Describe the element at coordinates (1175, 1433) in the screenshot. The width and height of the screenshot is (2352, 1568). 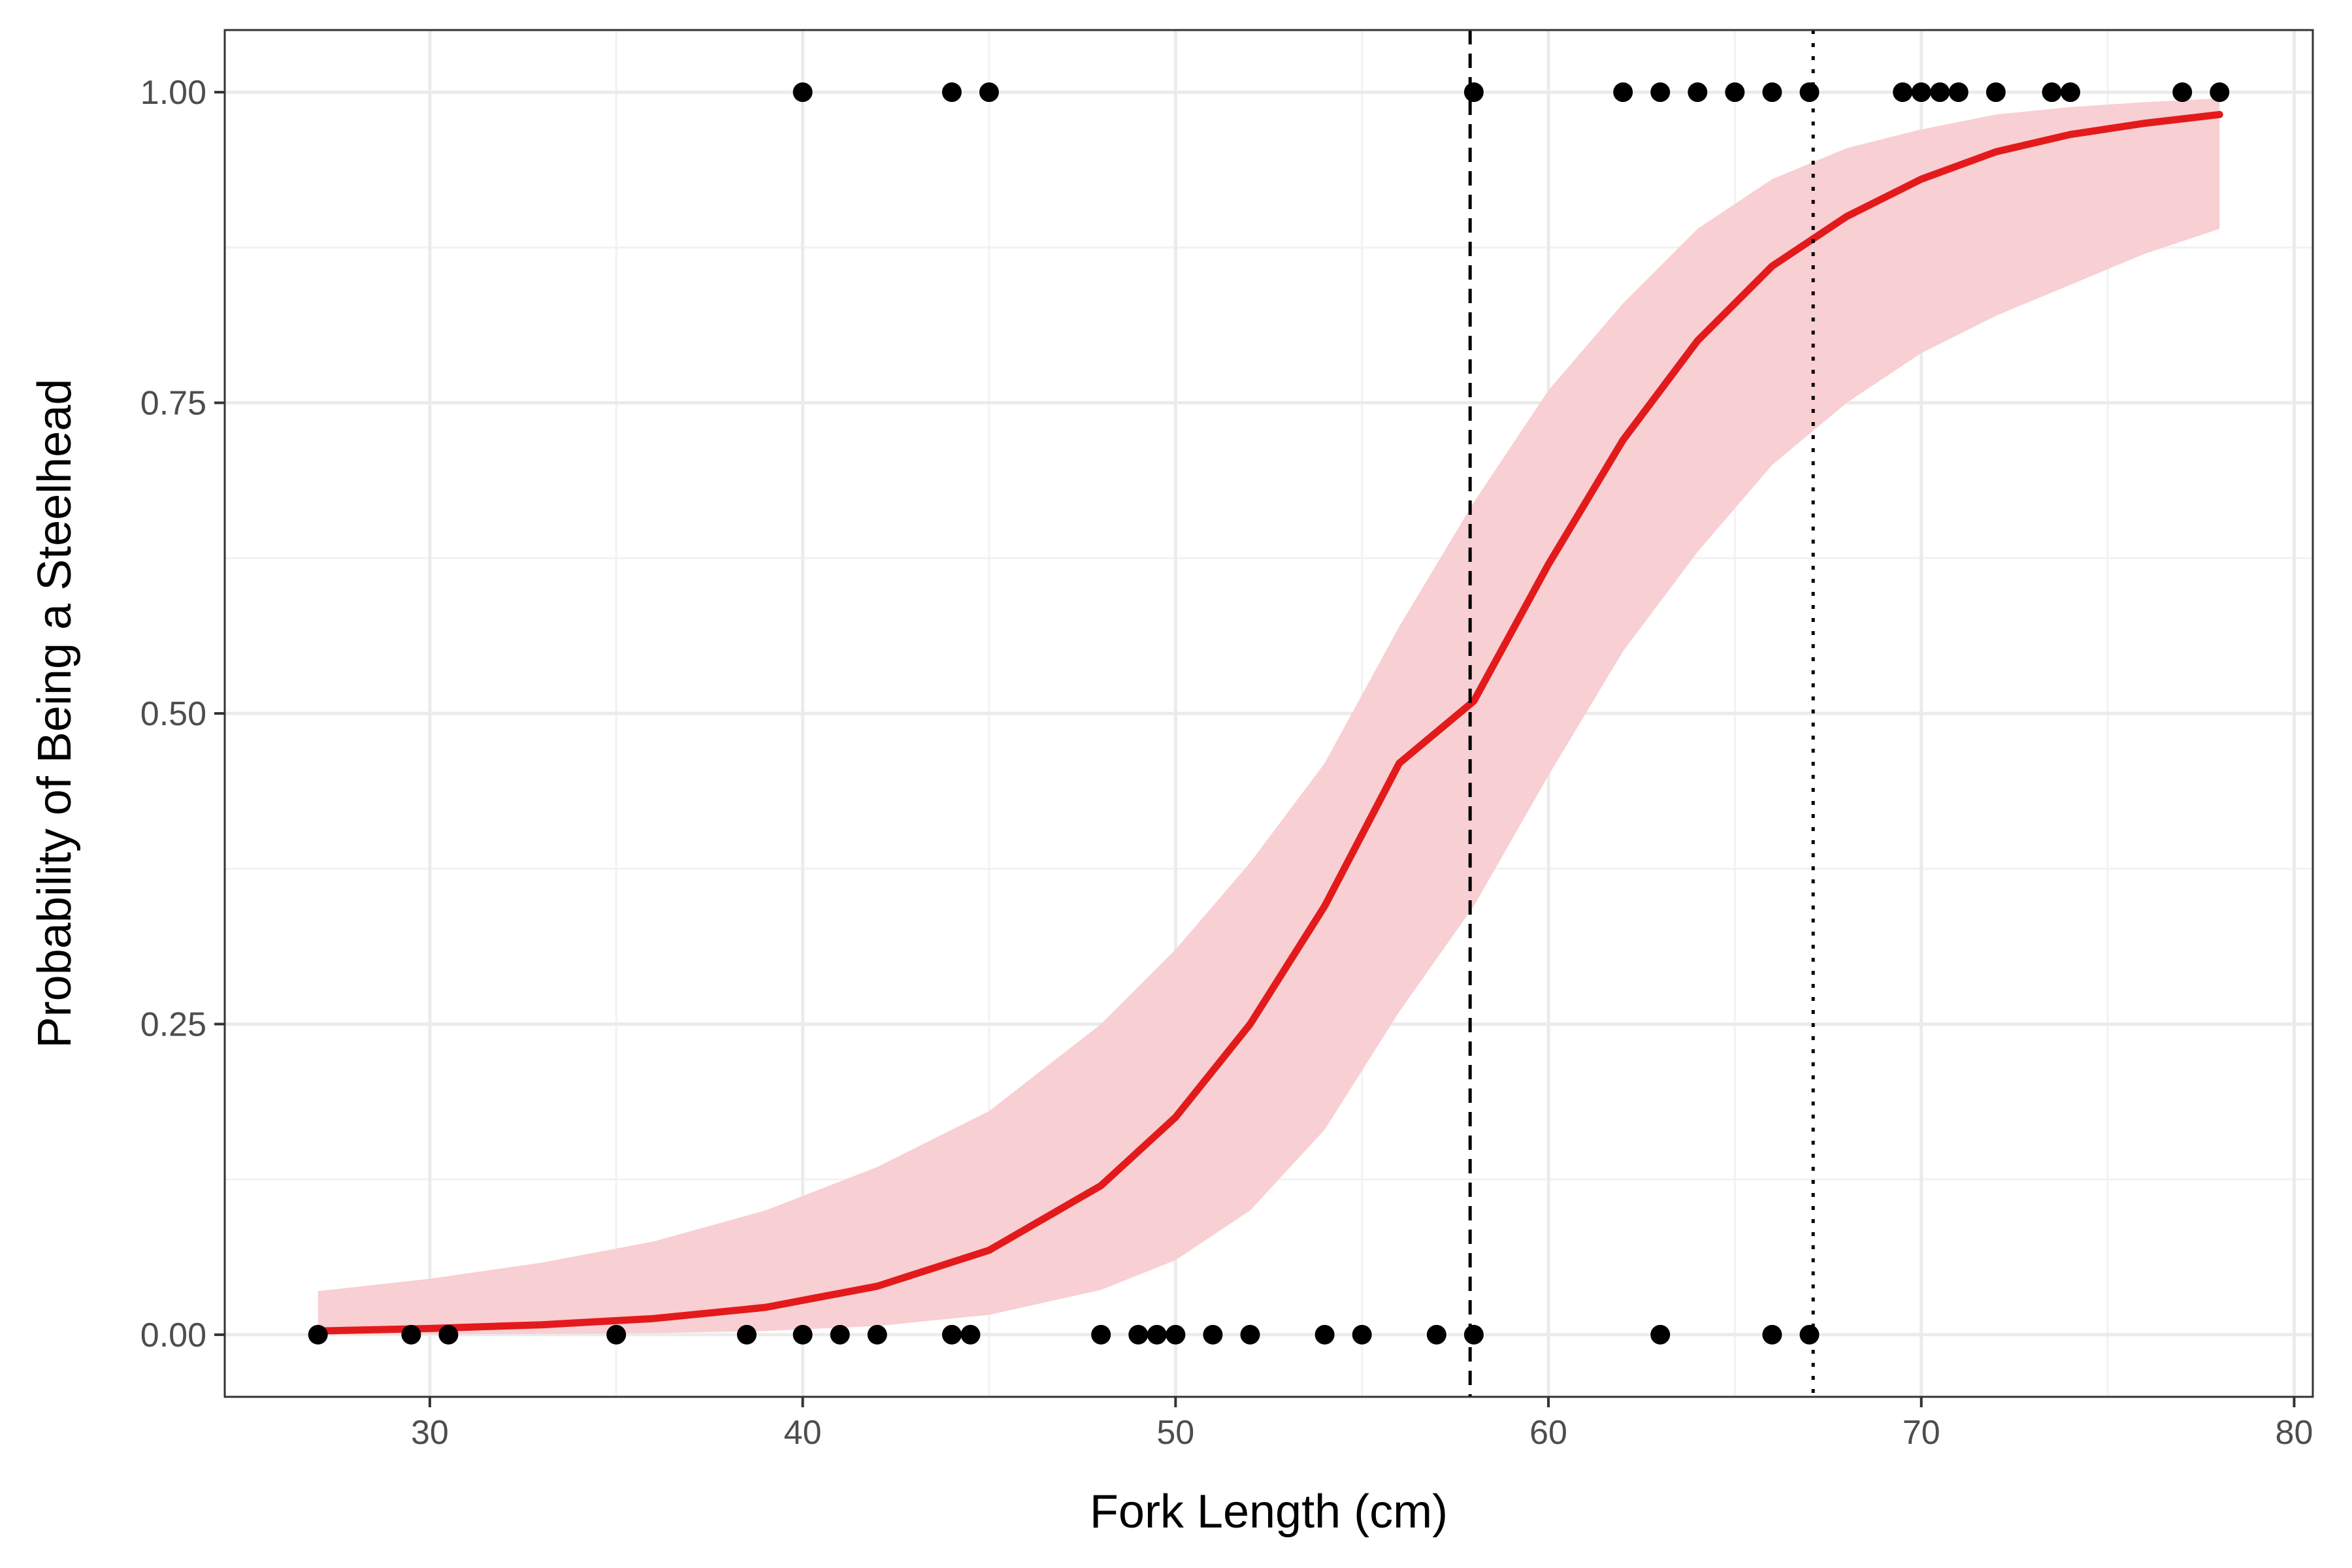
I see `x-tick-label: 50` at that location.